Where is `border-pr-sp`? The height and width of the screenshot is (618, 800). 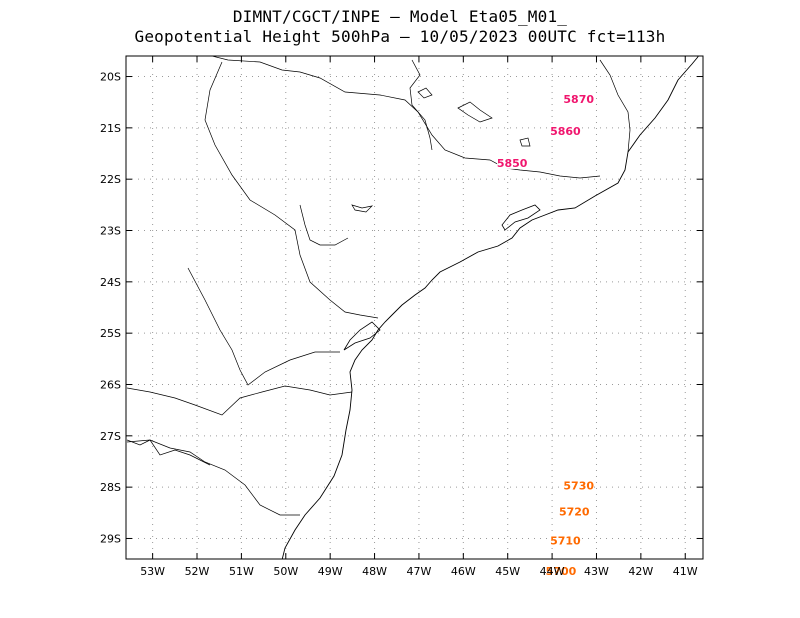
border-pr-sp is located at coordinates (263, 326).